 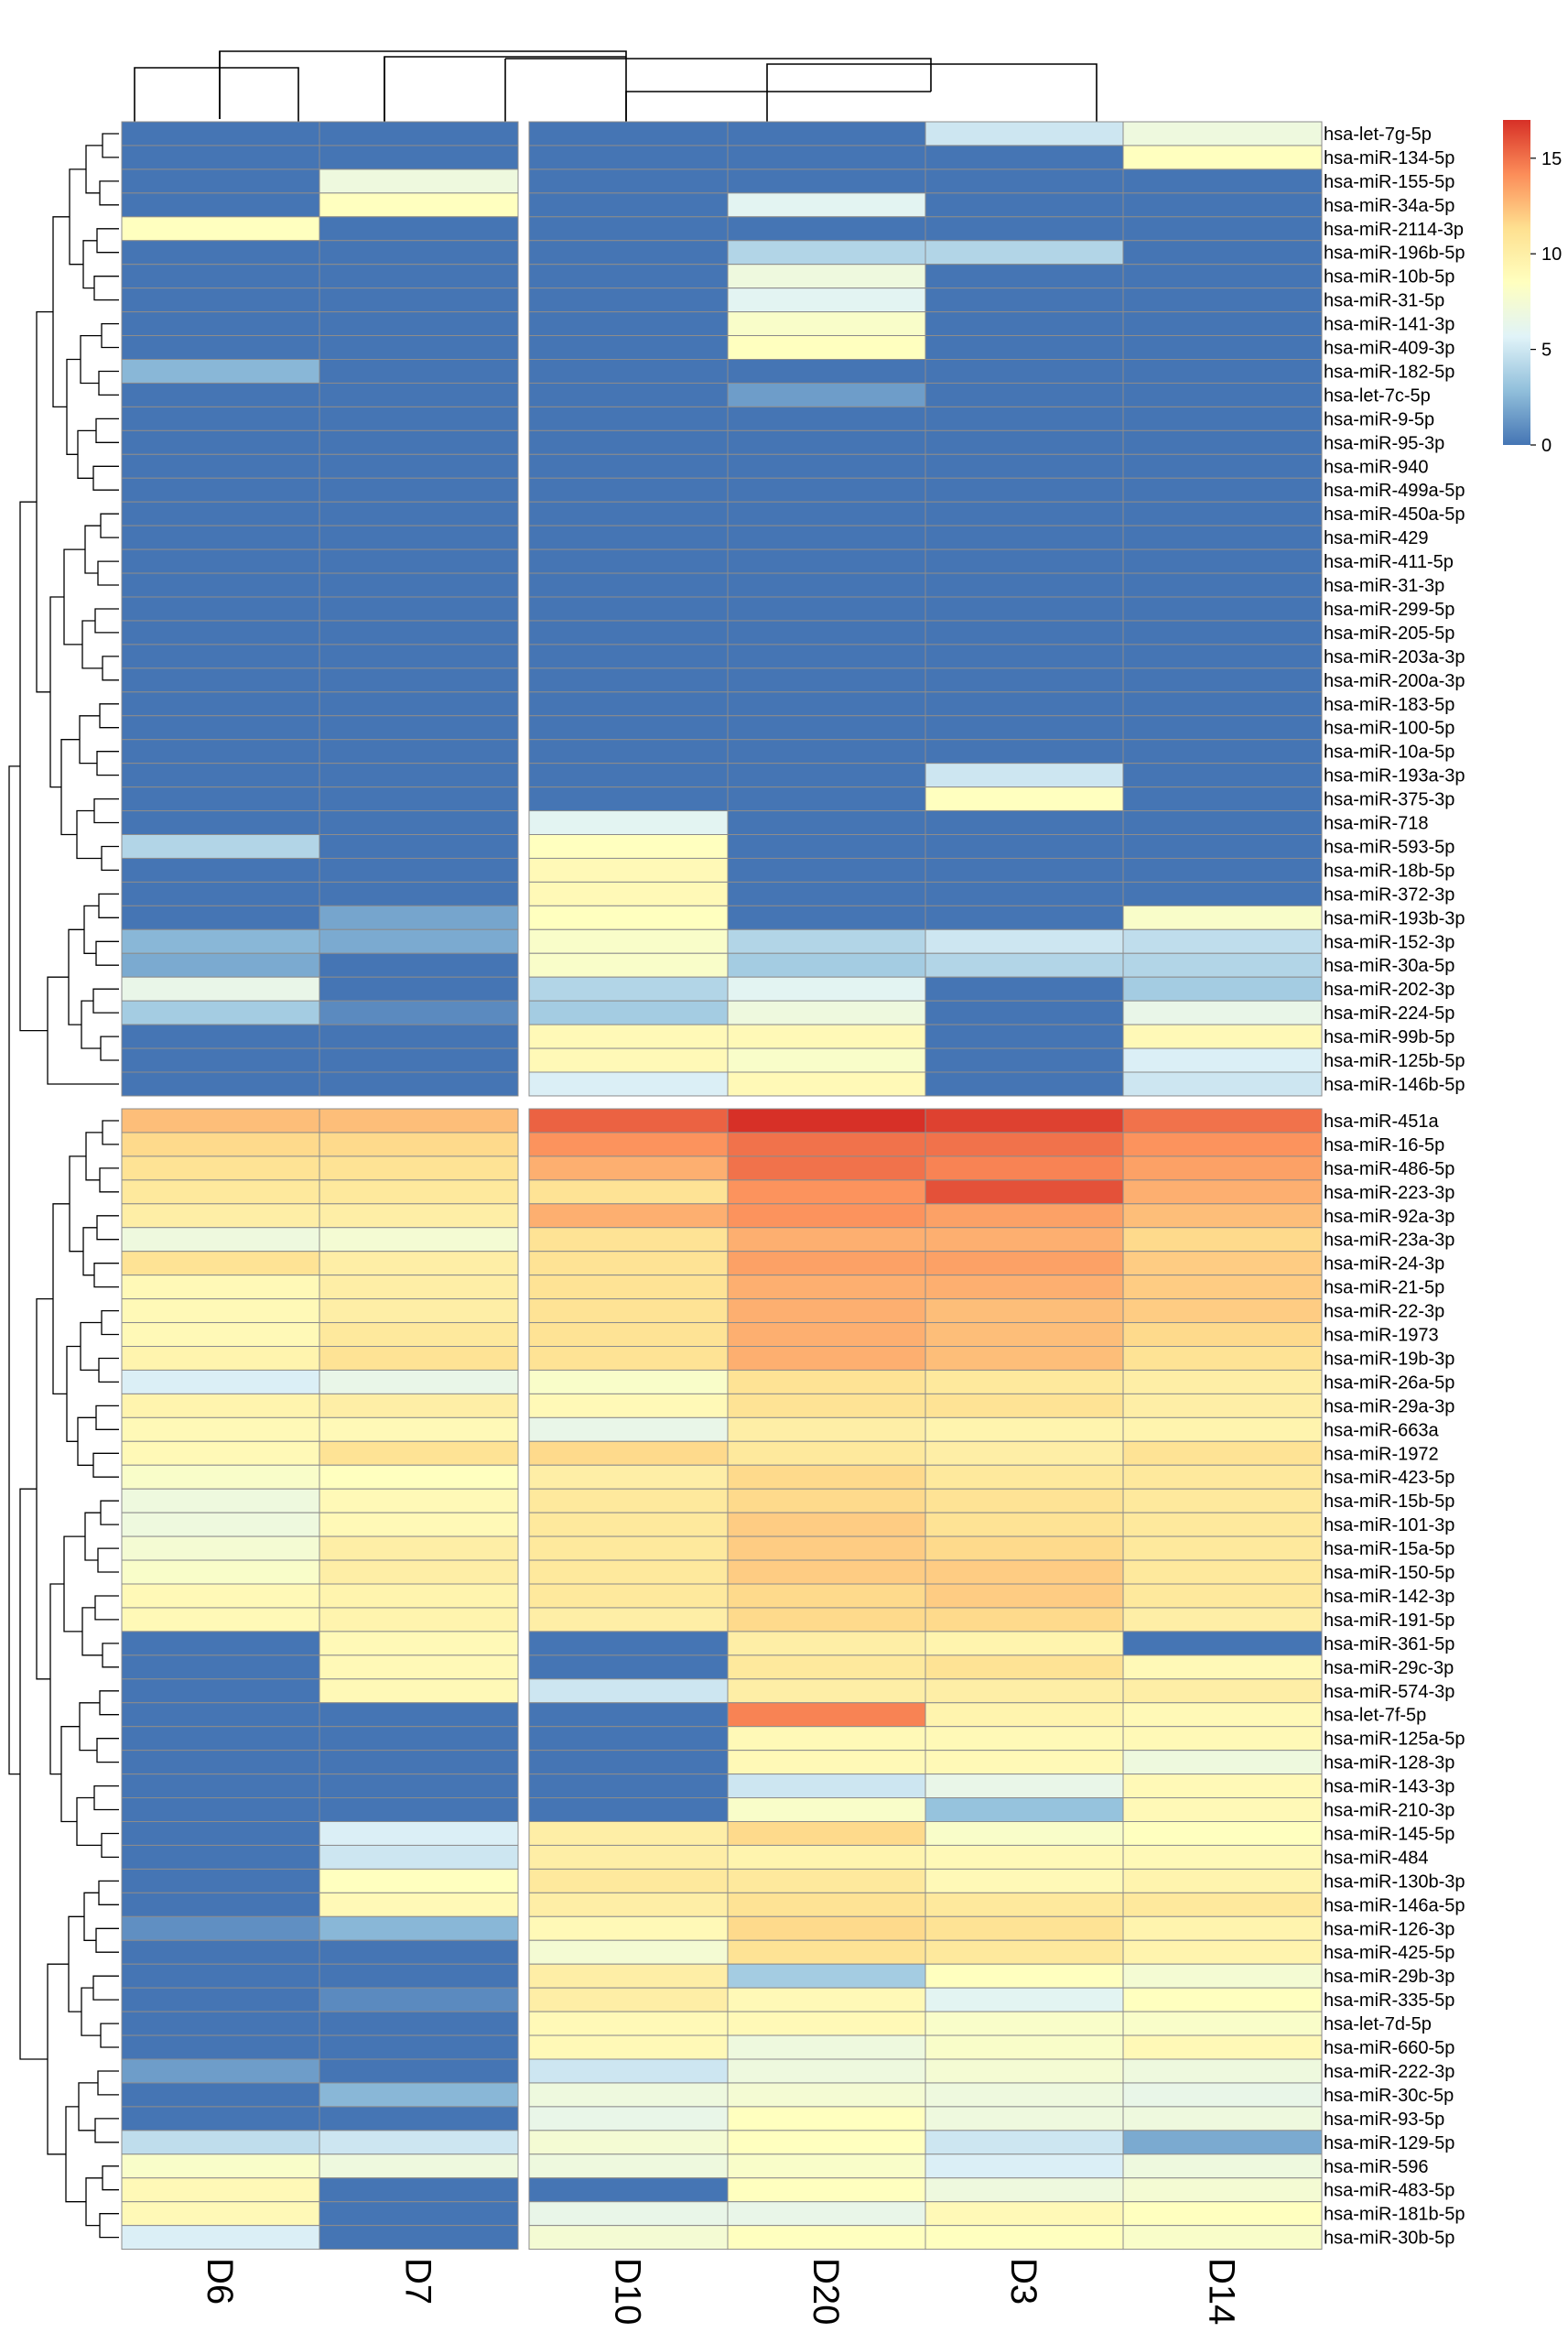 What do you see at coordinates (1389, 182) in the screenshot?
I see `row-label: hsa-miR-155-5p` at bounding box center [1389, 182].